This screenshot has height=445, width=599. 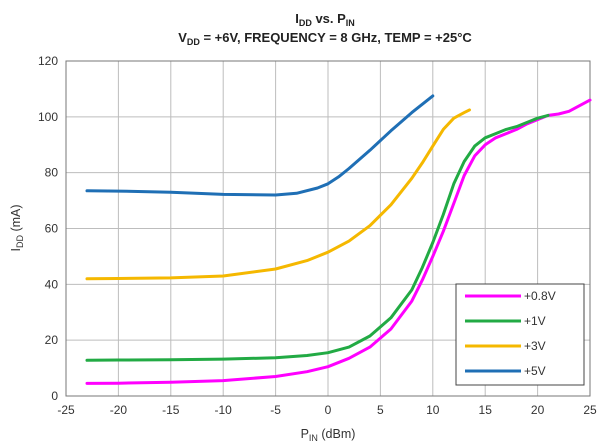 What do you see at coordinates (380, 410) in the screenshot?
I see `x-tick-label: 5` at bounding box center [380, 410].